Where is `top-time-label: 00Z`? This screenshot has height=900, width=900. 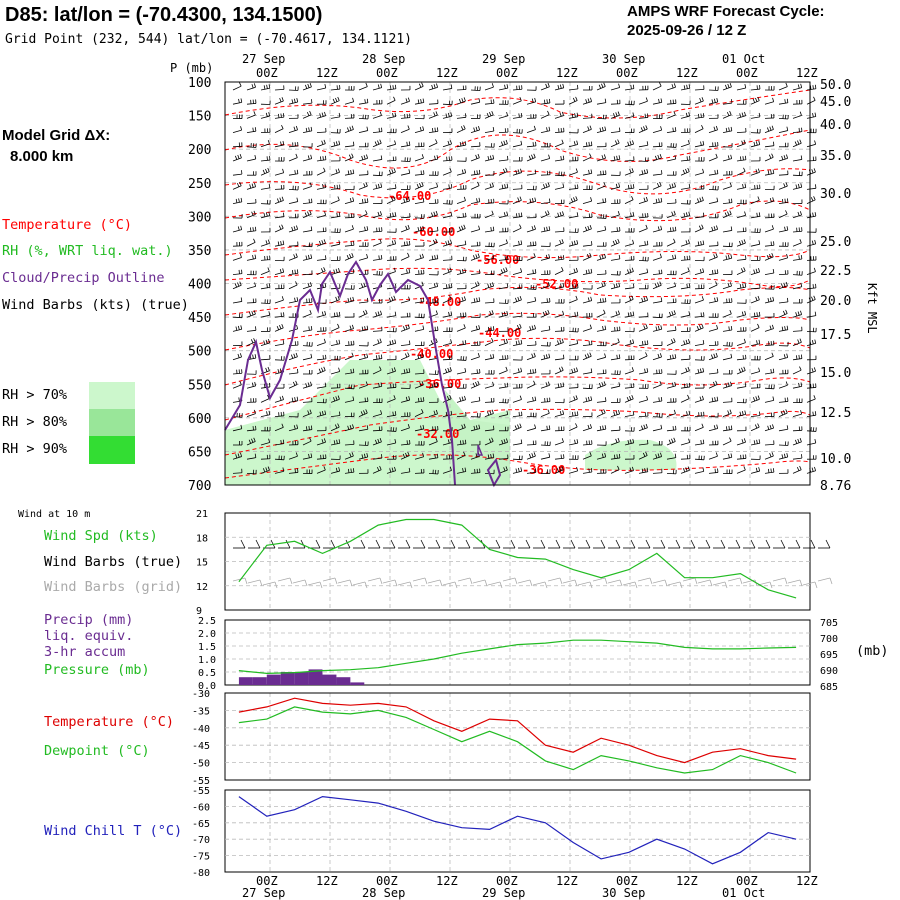
top-time-label: 00Z is located at coordinates (267, 73).